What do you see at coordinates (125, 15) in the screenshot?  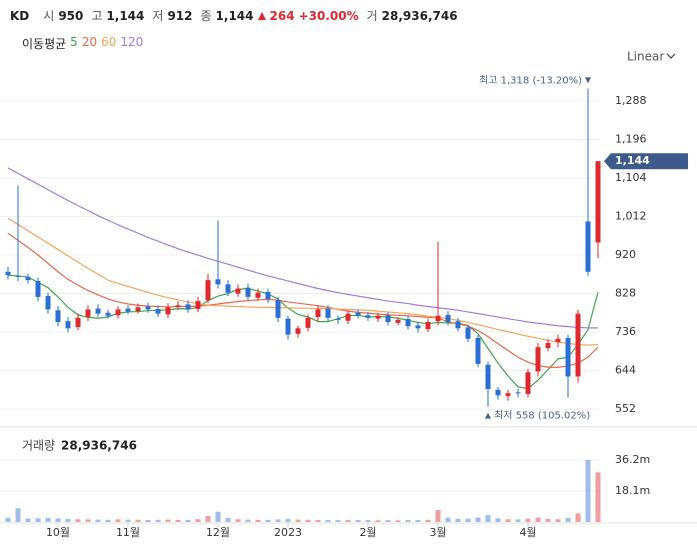 I see `high-value: 1,144` at bounding box center [125, 15].